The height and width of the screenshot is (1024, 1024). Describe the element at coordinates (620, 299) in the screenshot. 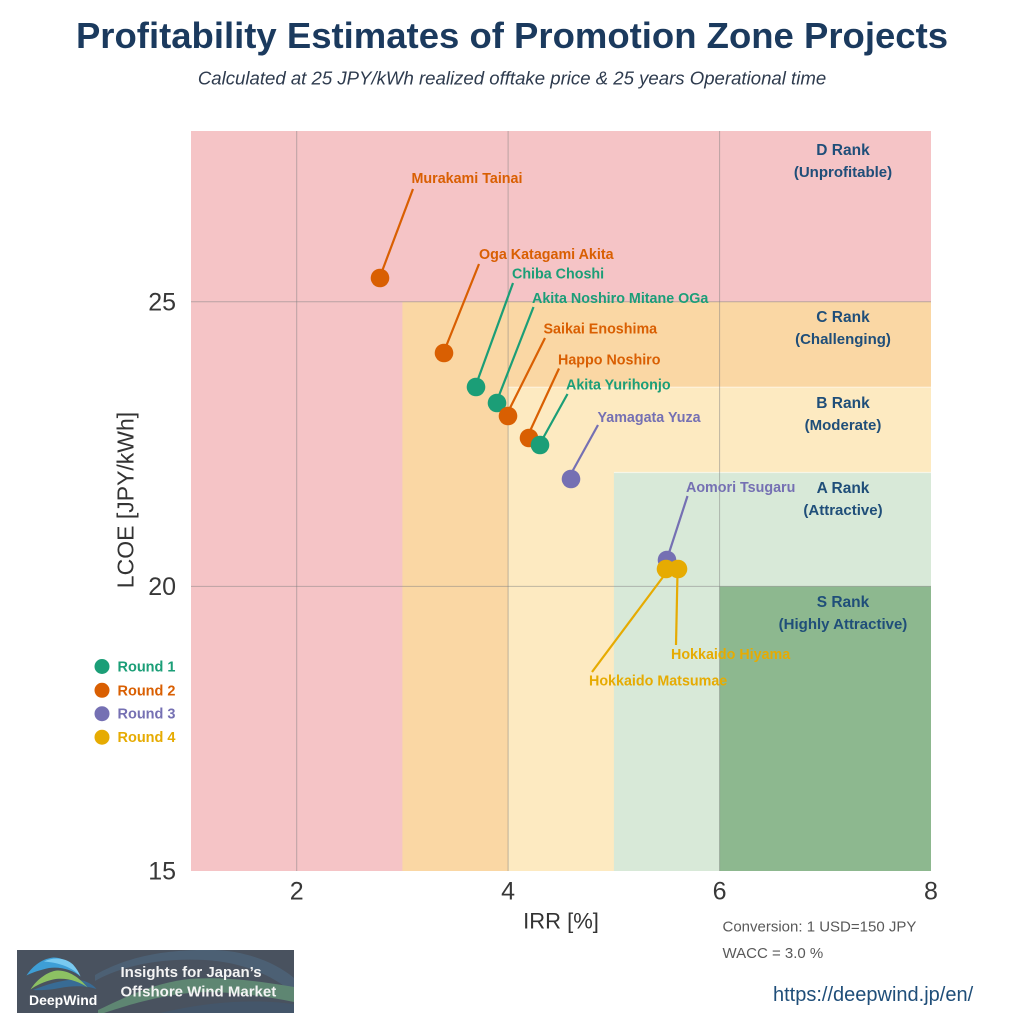

I see `svg-text: Akita Noshiro Mitane OGa` at that location.